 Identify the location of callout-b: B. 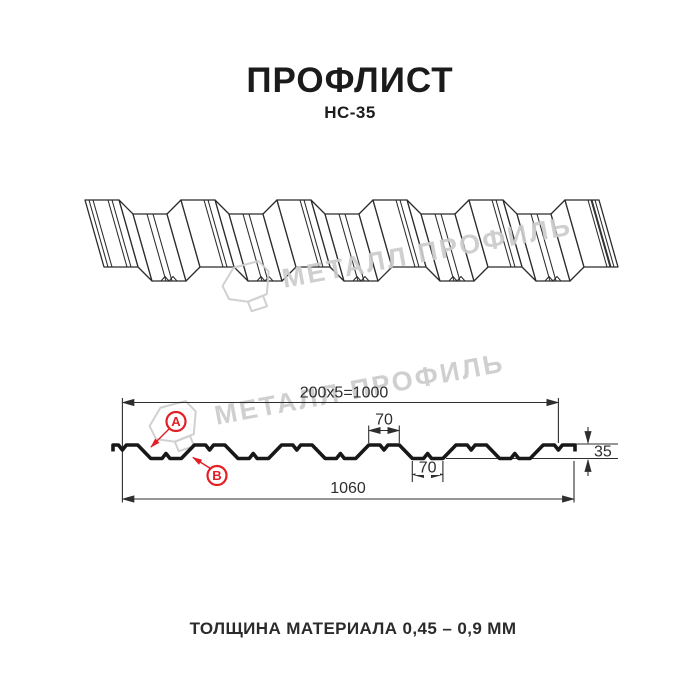
(210, 471).